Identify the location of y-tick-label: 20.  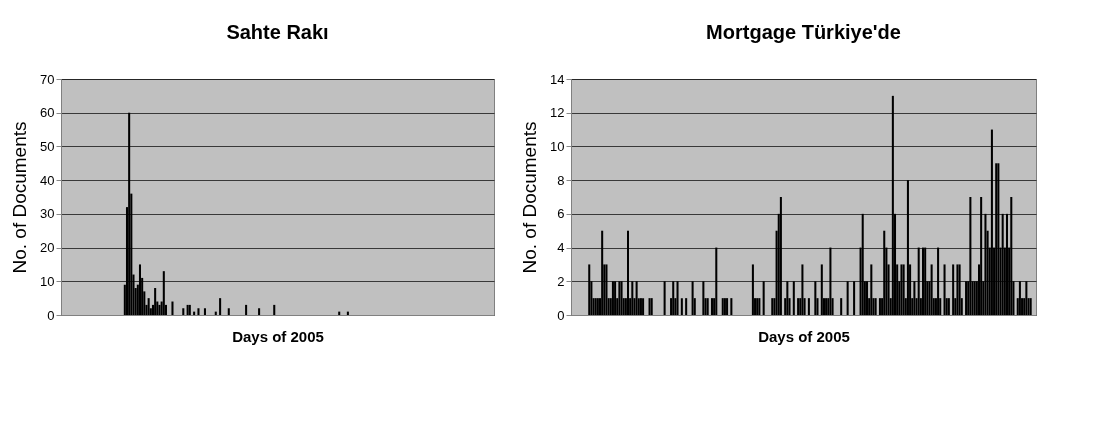
(47, 248).